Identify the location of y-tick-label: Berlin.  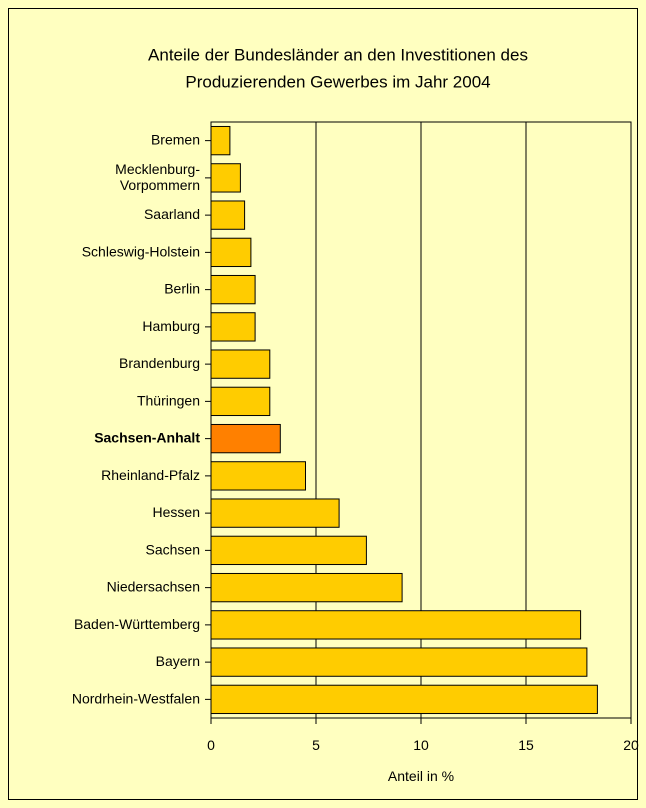
(182, 288).